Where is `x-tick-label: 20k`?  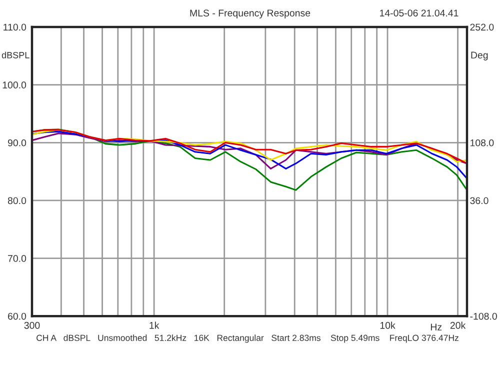
x-tick-label: 20k is located at coordinates (458, 325).